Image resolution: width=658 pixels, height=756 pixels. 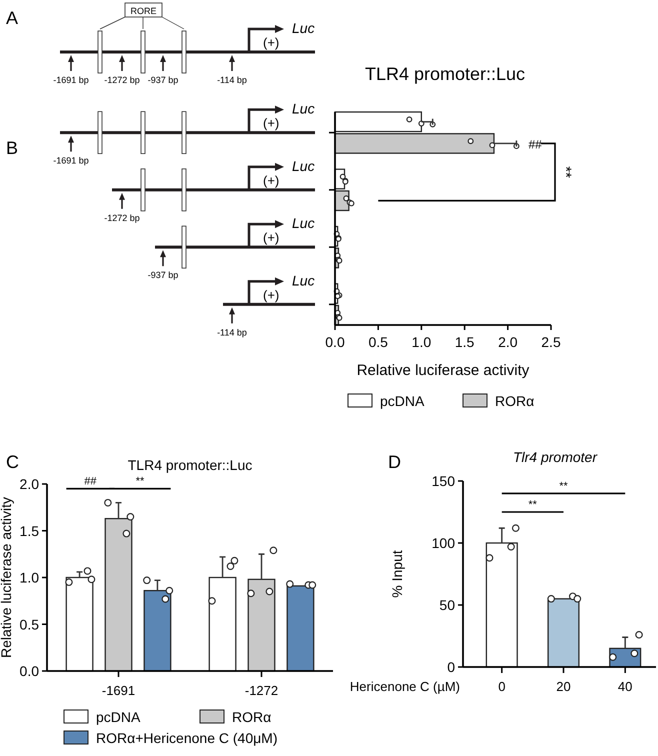 I want to click on text: A, so click(x=12, y=18).